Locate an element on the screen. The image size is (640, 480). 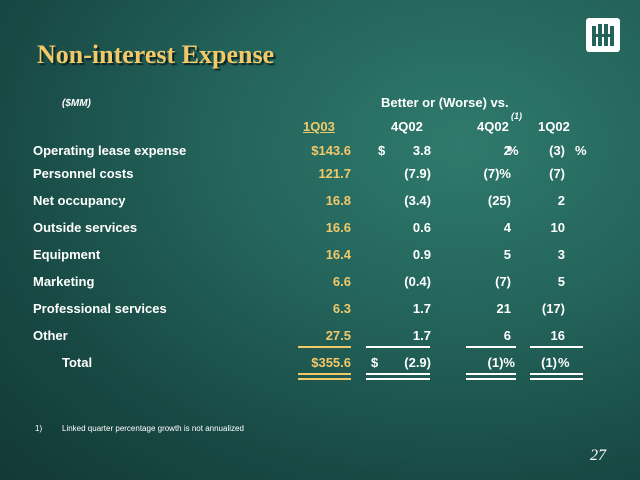
row-1q02-pct-change: (3) is located at coordinates (557, 150).